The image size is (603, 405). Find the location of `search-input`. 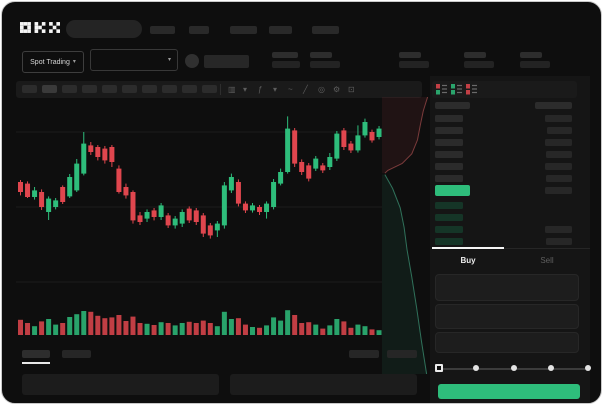

search-input is located at coordinates (104, 29).